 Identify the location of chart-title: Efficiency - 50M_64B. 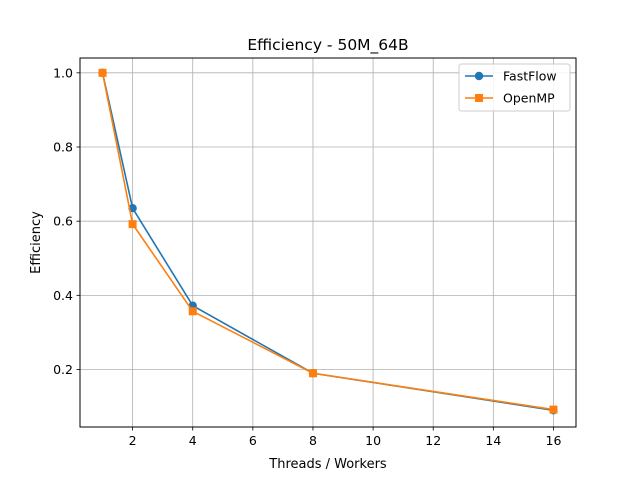
(327, 45).